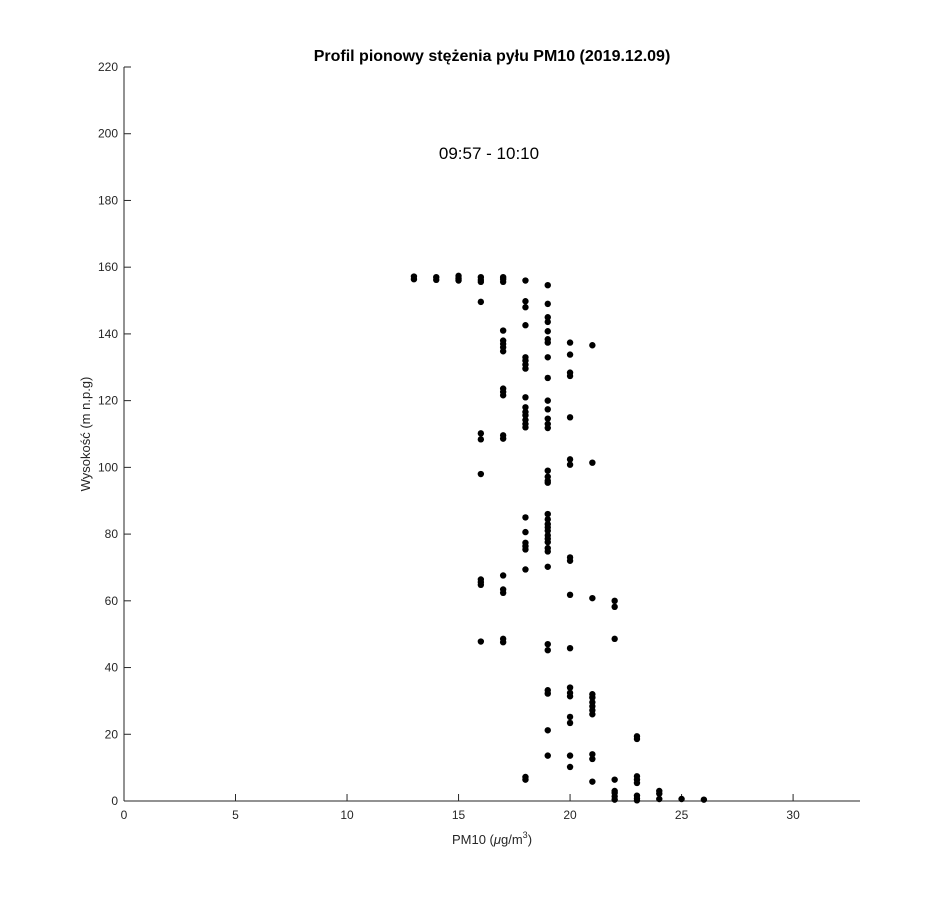 This screenshot has height=900, width=950. What do you see at coordinates (525, 835) in the screenshot?
I see `x-axis-label-exponent: 3` at bounding box center [525, 835].